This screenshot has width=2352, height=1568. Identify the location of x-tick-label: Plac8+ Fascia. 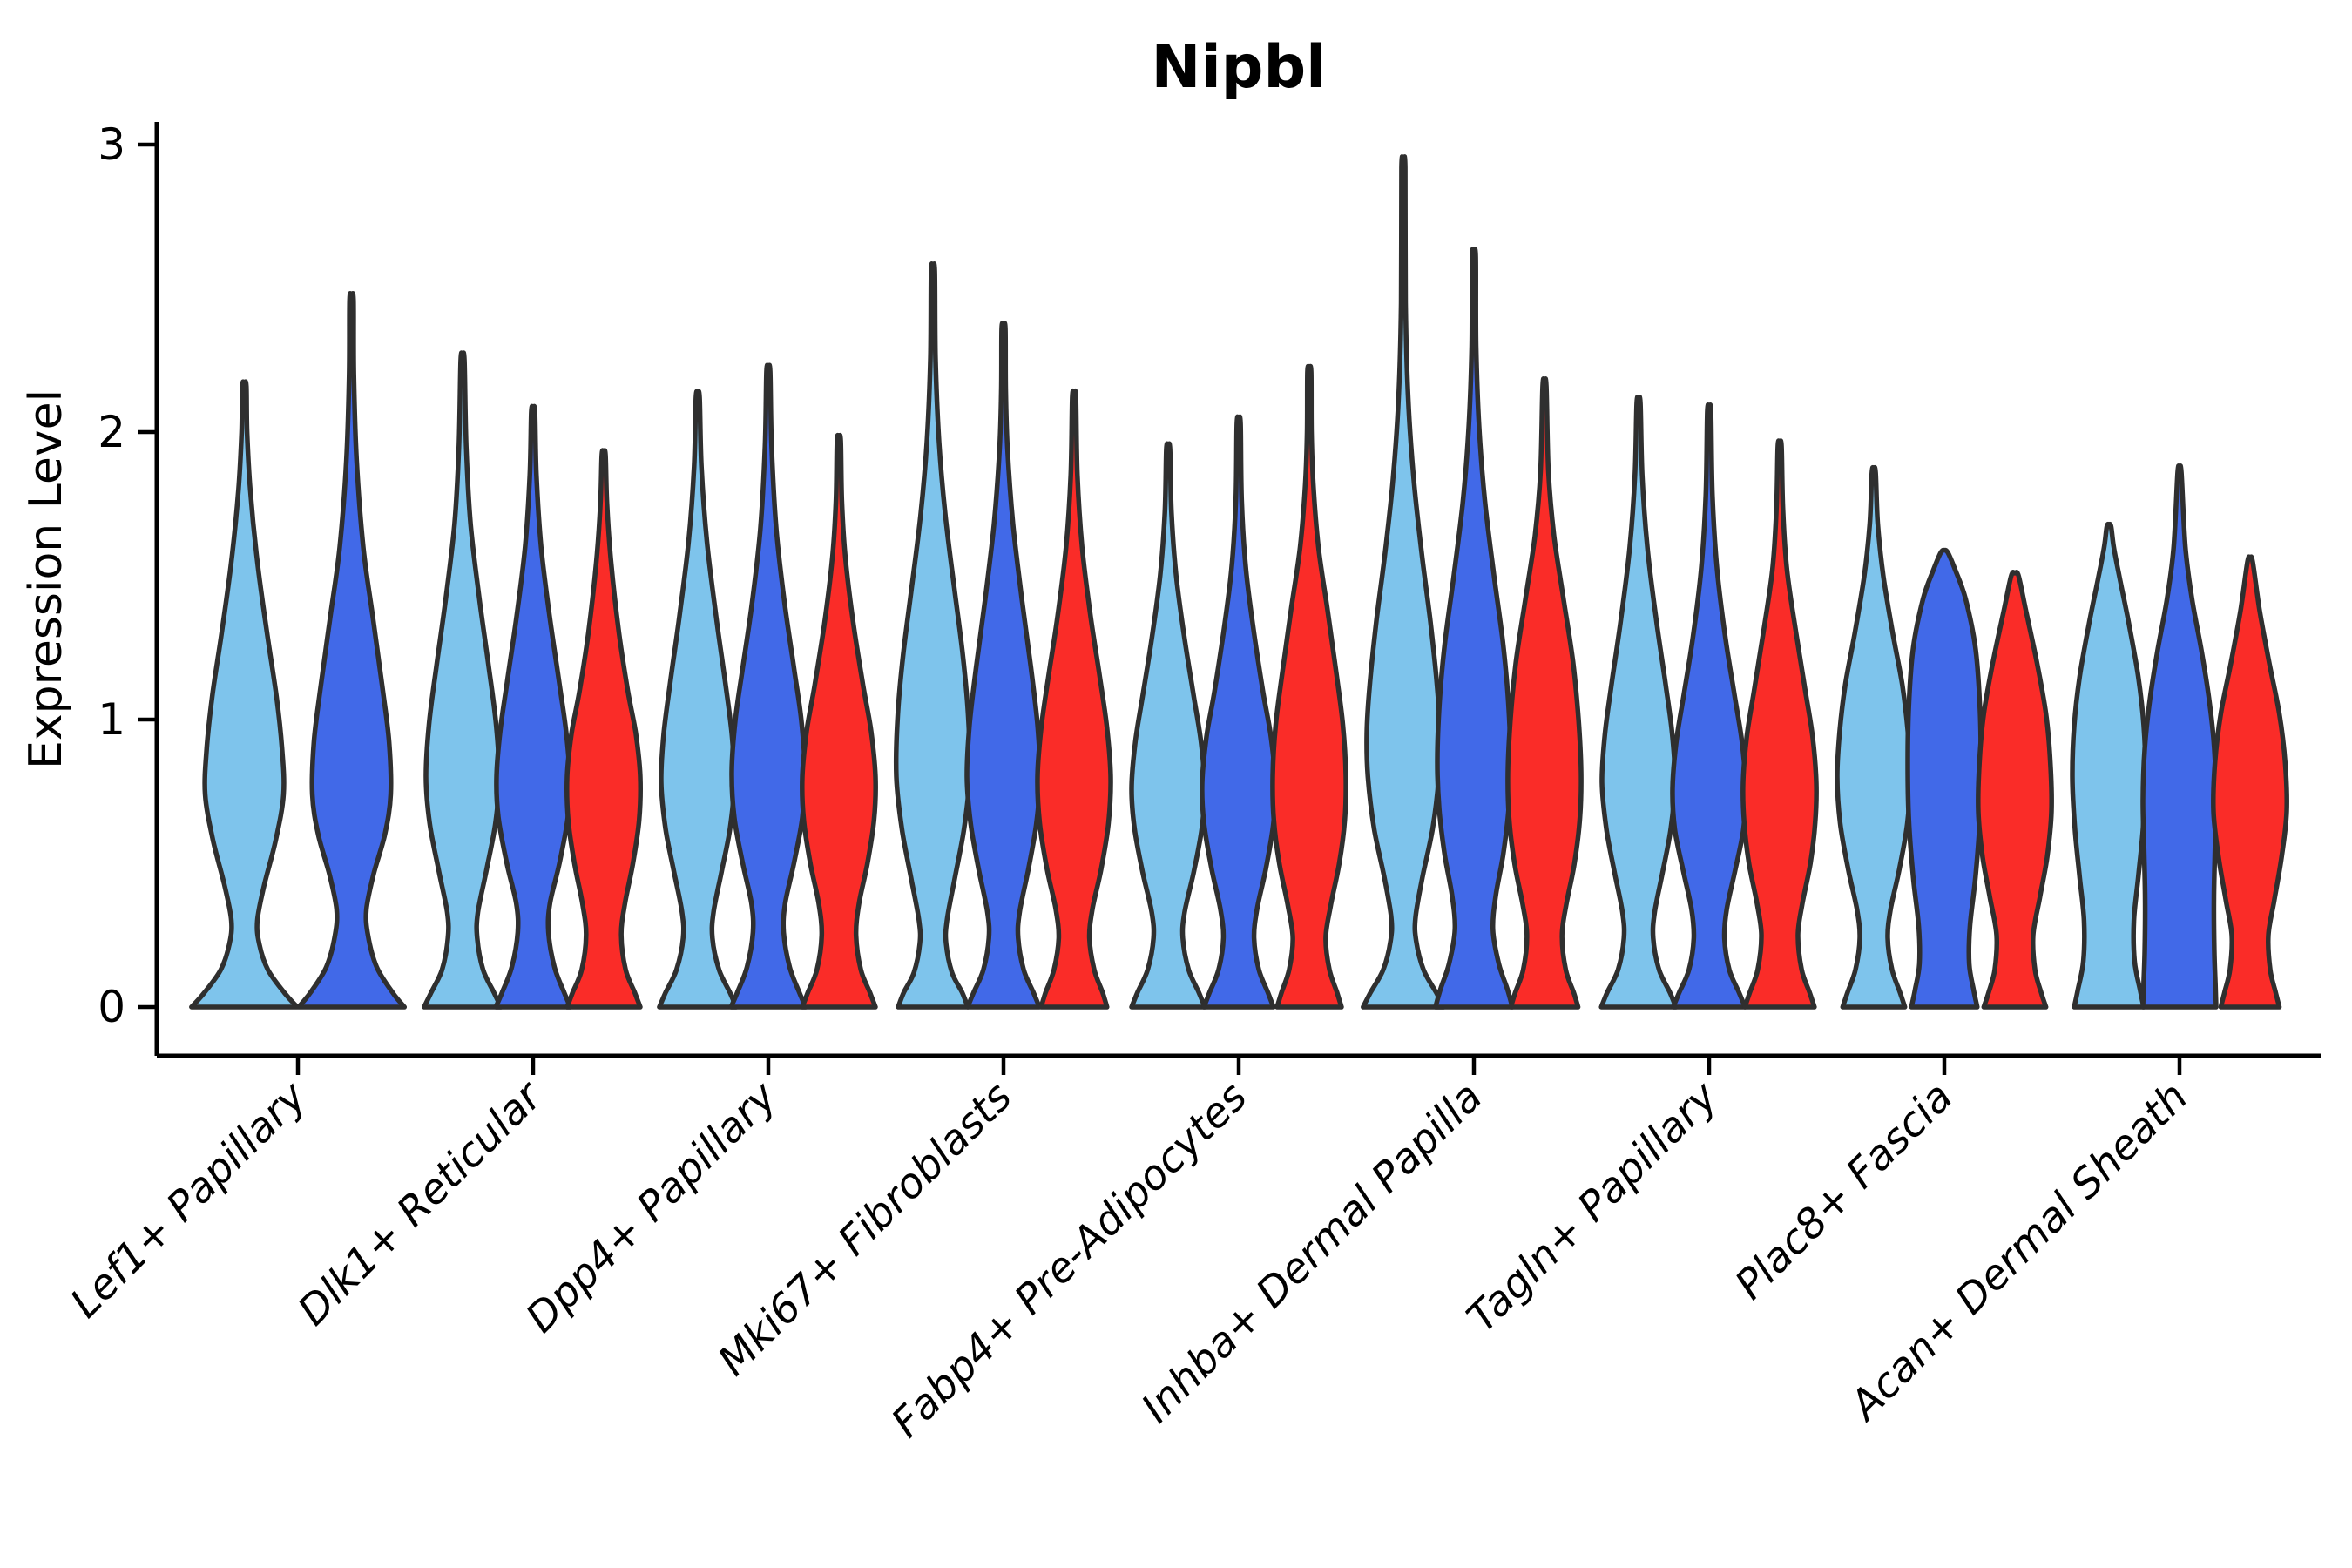
(1844, 1191).